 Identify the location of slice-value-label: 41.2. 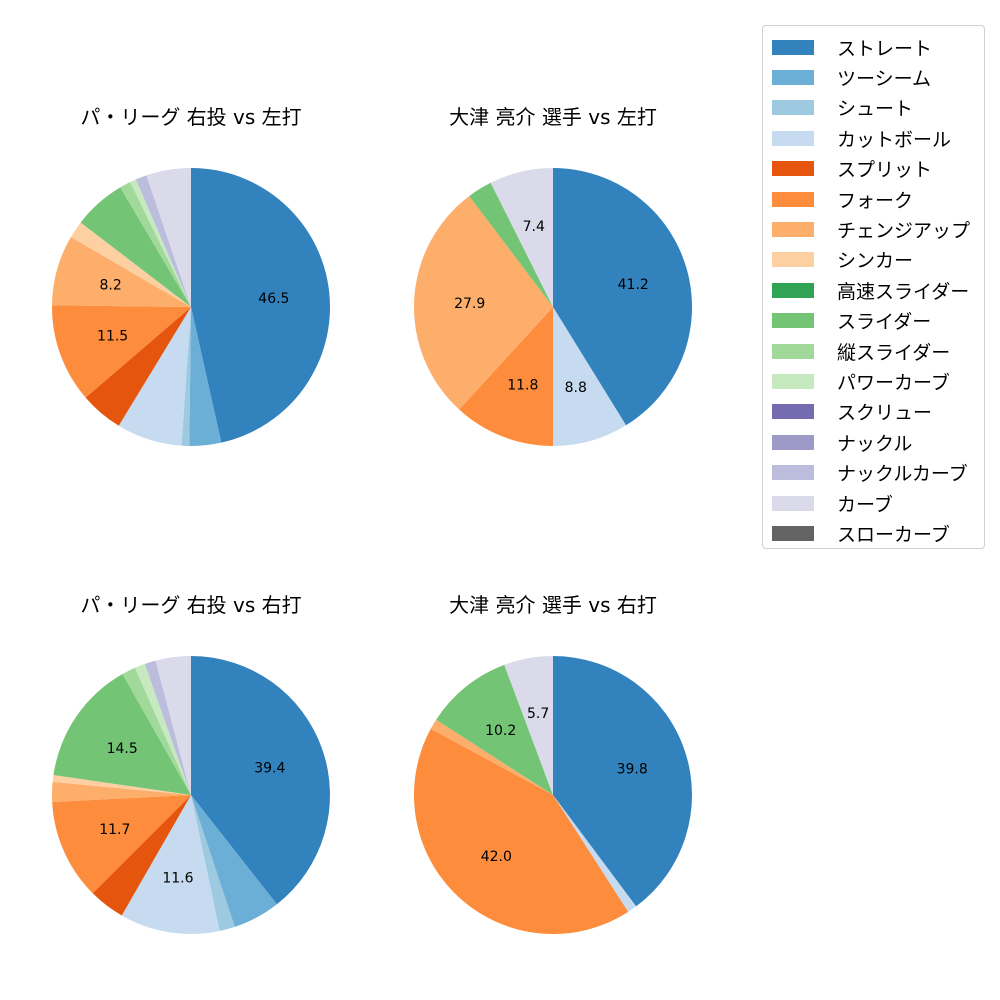
(633, 285).